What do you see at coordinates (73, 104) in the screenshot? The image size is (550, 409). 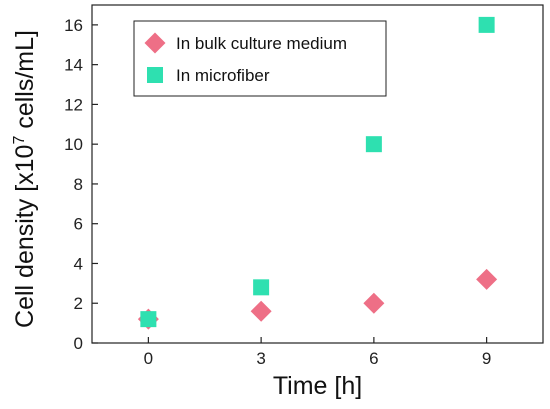 I see `y-tick-label: 12` at bounding box center [73, 104].